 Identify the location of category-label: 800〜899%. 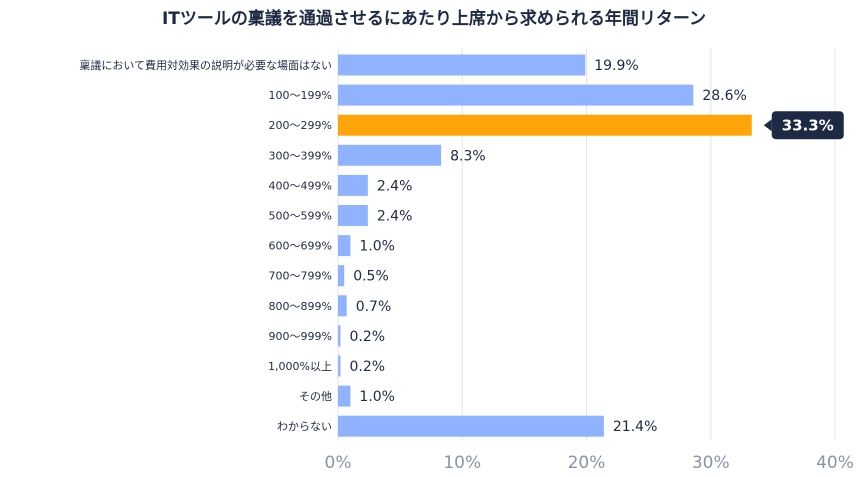
(300, 306).